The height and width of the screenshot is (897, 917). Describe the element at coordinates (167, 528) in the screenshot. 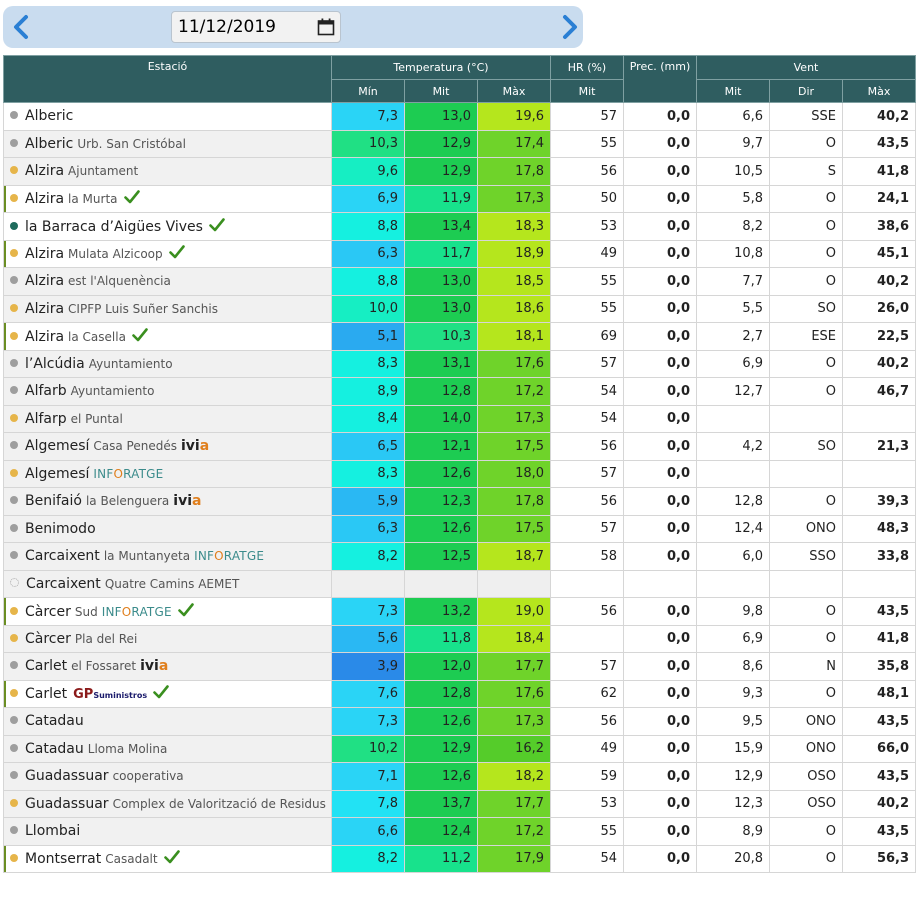

I see `station-cell: Benimodo` at that location.